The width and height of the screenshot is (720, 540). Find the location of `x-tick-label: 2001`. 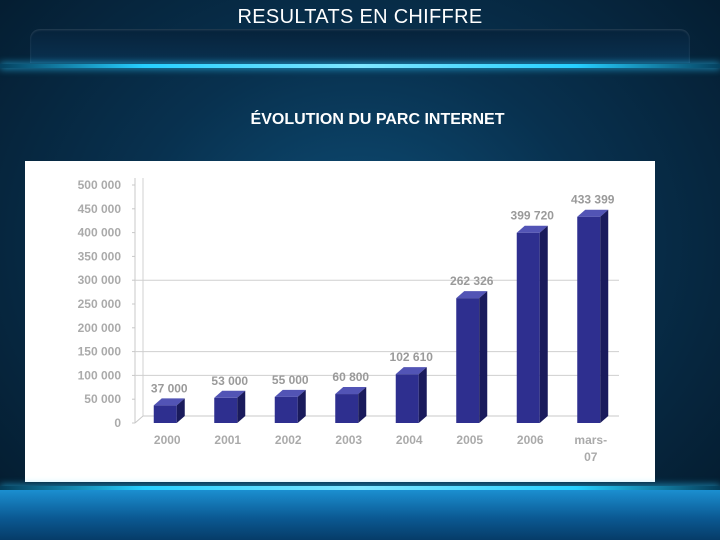

x-tick-label: 2001 is located at coordinates (227, 440).